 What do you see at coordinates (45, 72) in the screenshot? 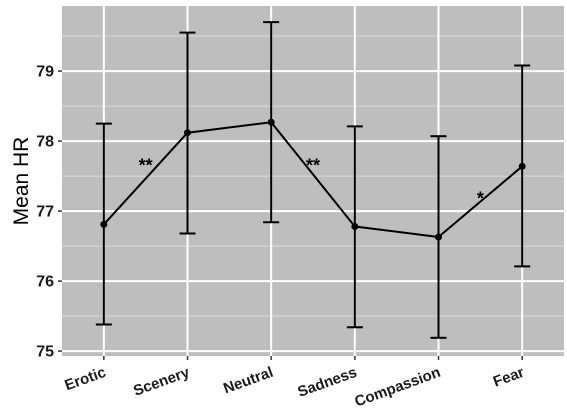
I see `y-tick-label: 79` at bounding box center [45, 72].